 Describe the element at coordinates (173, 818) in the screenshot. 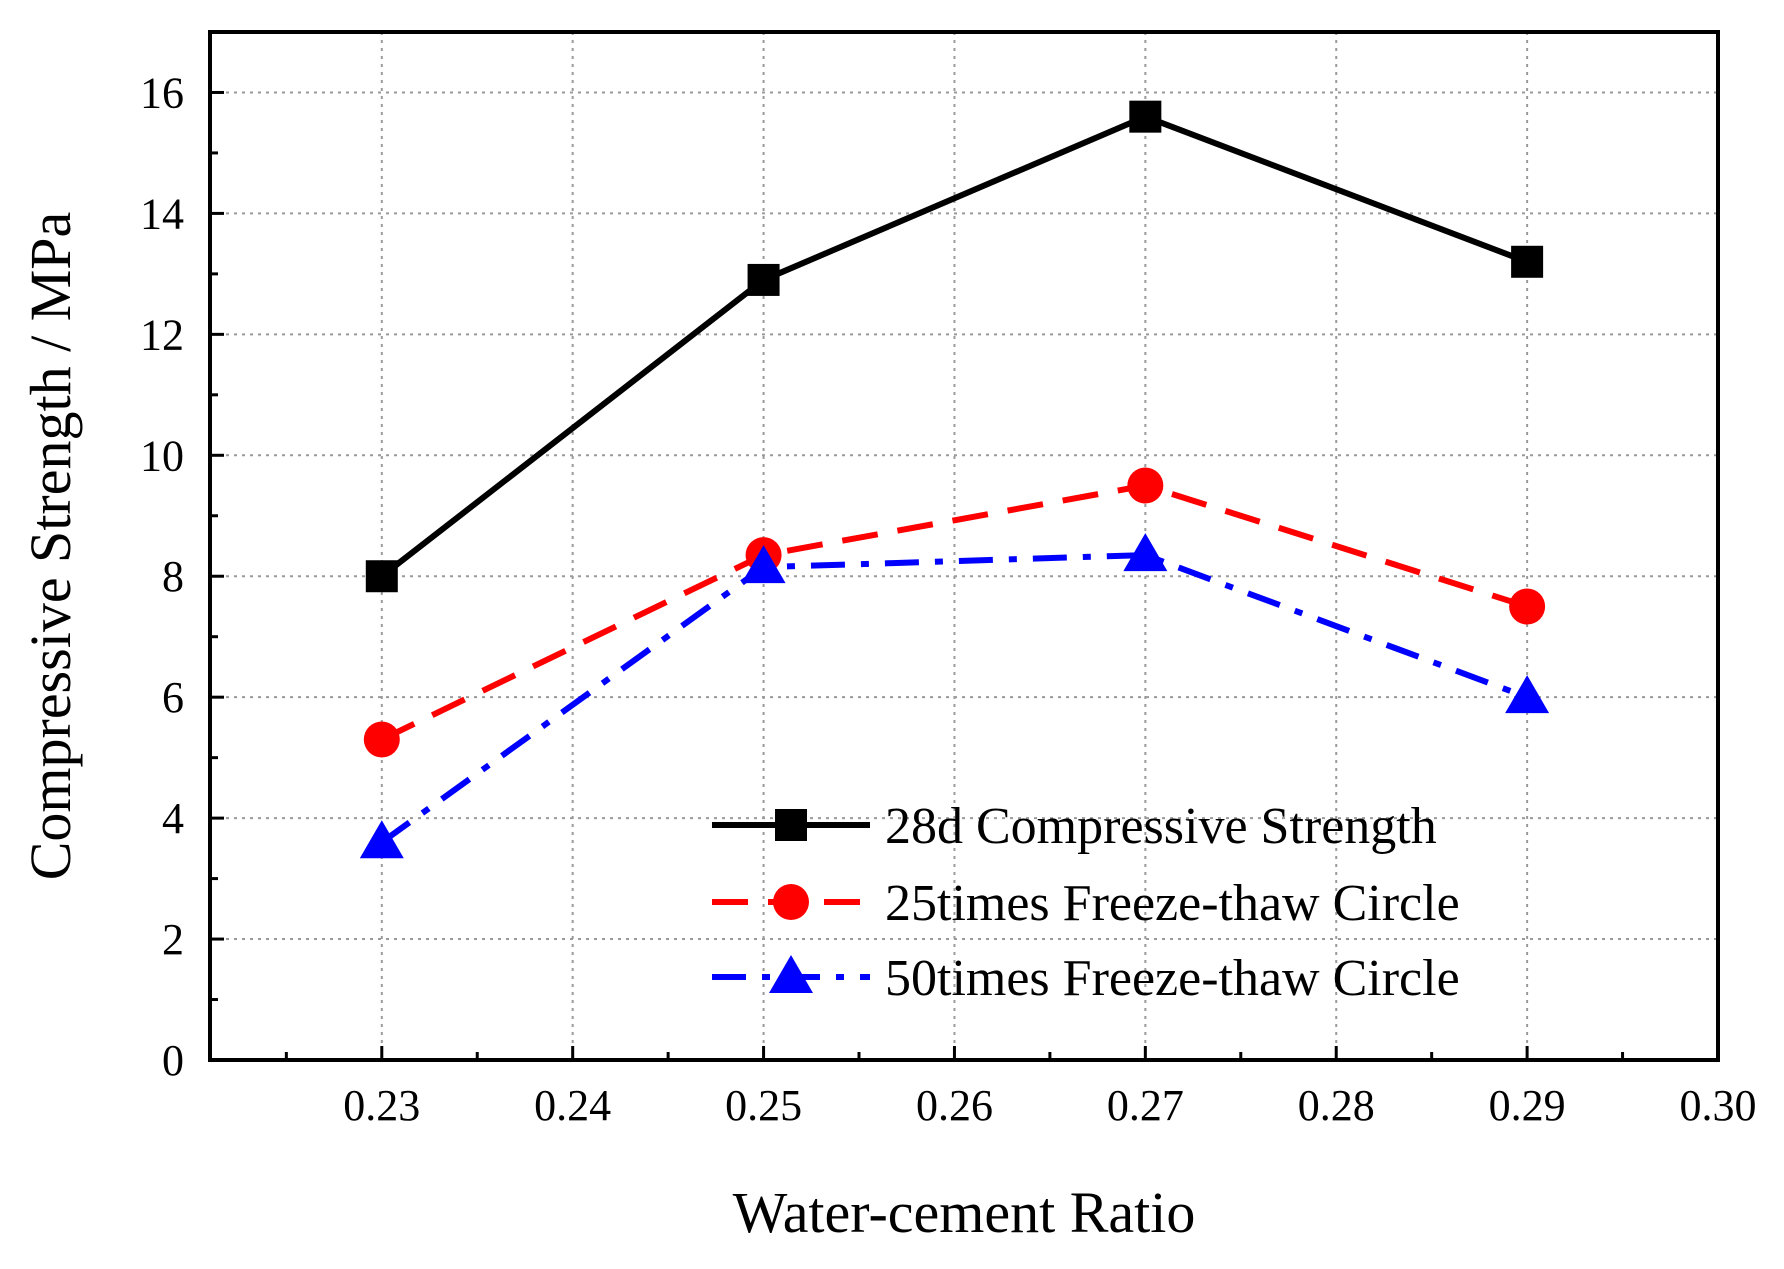

I see `y-tick-label: 4` at that location.